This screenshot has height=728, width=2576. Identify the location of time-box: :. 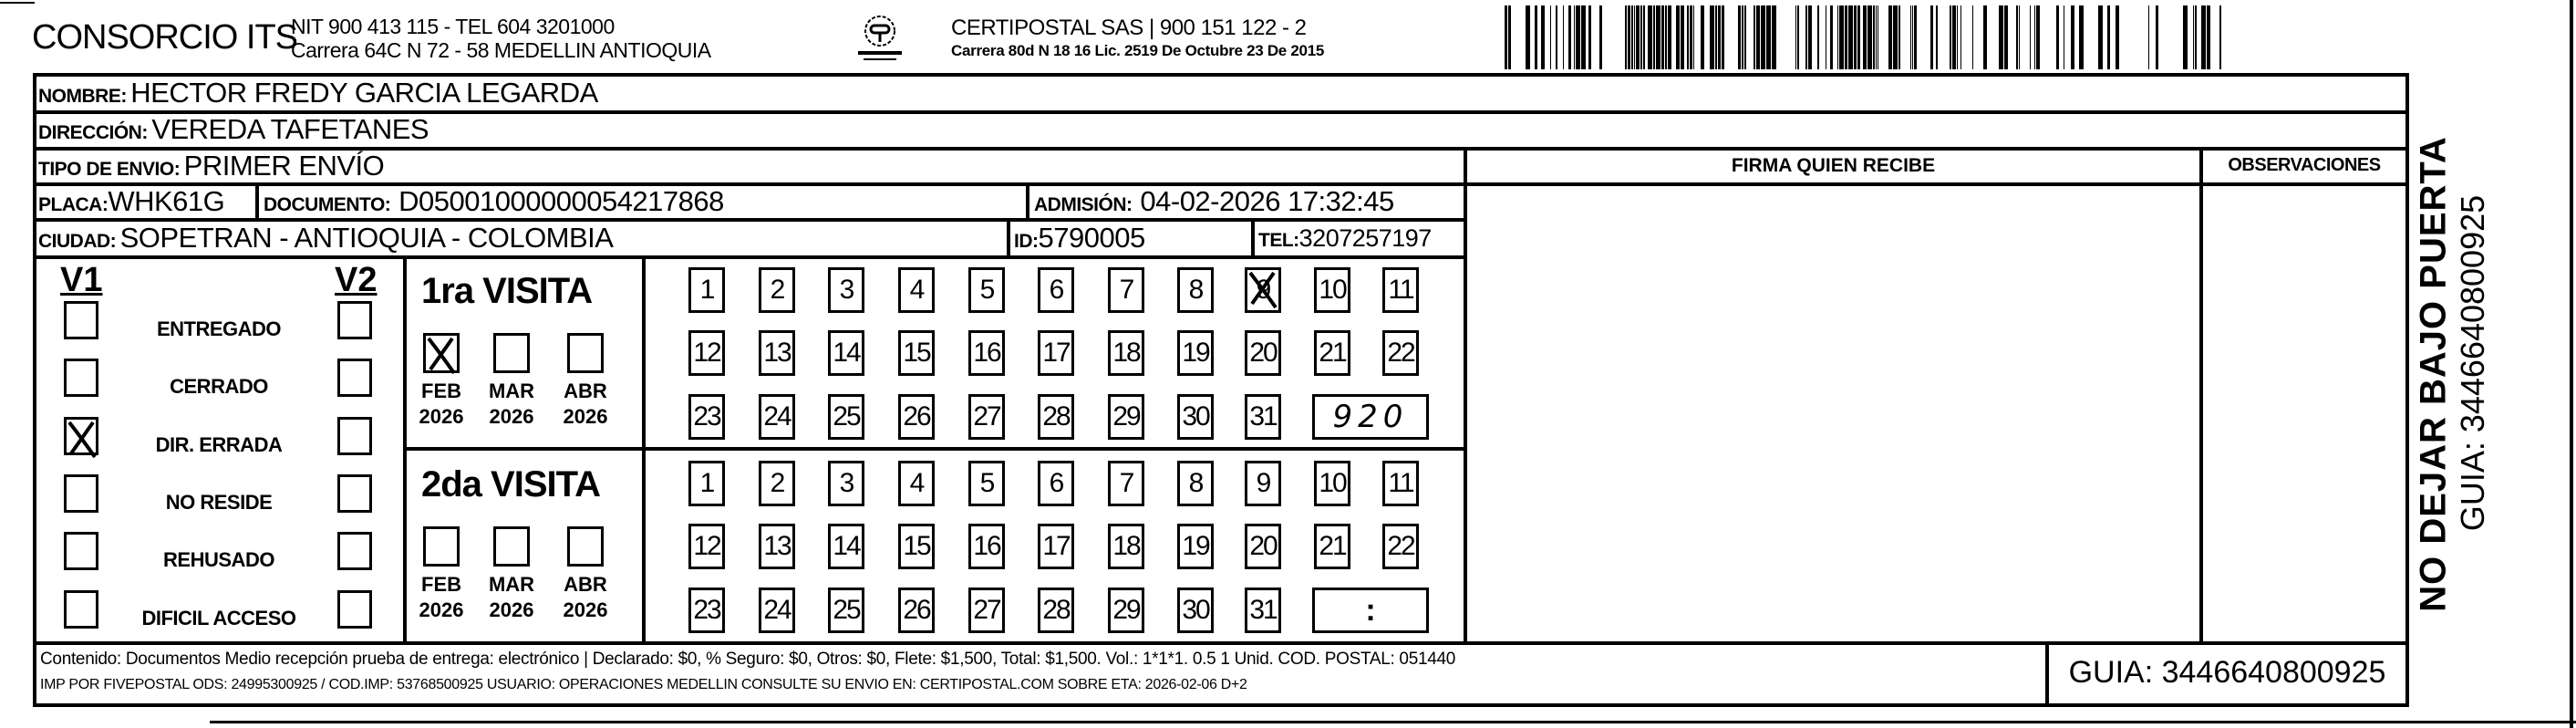
(1370, 610).